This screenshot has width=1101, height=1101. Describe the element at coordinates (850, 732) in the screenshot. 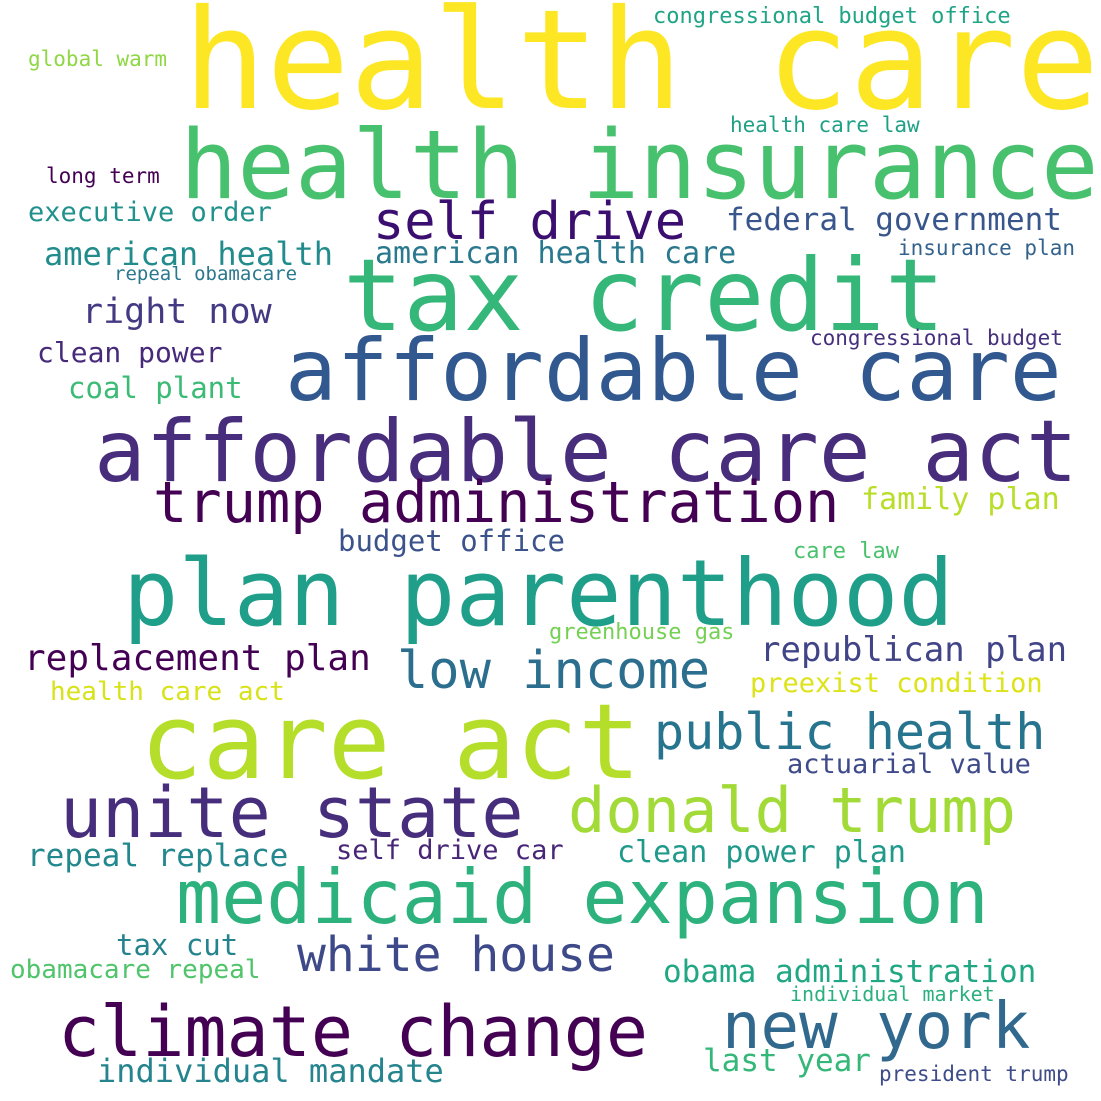

I see `word-public-health: public health` at that location.